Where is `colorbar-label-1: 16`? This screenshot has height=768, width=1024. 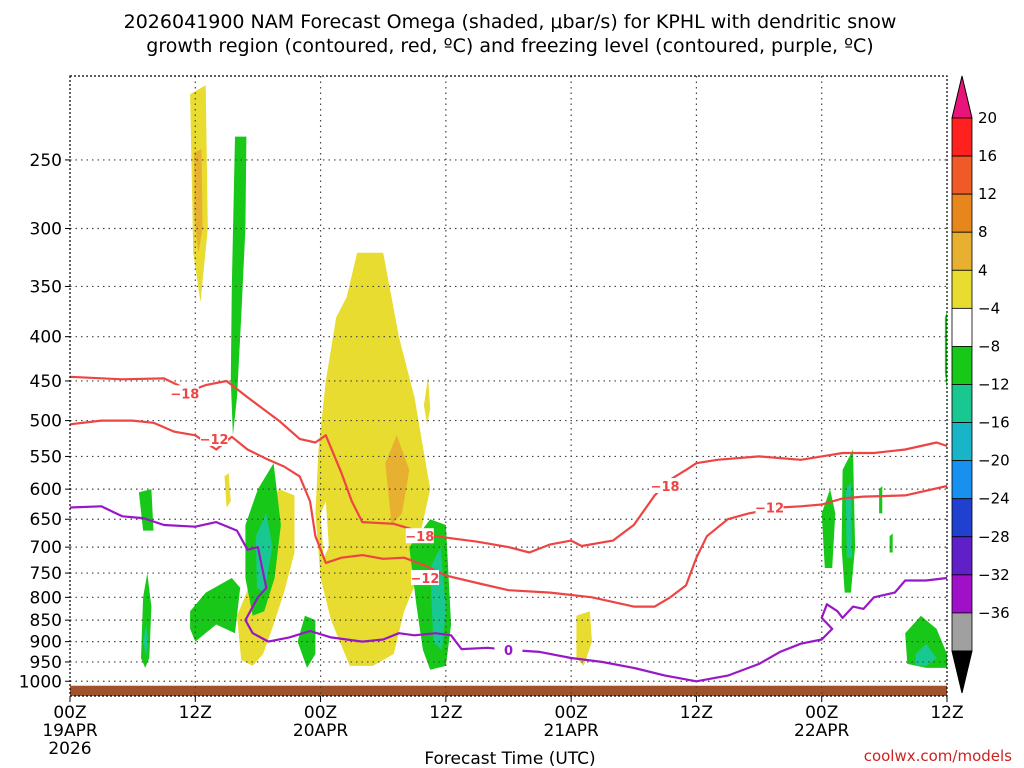 colorbar-label-1: 16 is located at coordinates (987, 156).